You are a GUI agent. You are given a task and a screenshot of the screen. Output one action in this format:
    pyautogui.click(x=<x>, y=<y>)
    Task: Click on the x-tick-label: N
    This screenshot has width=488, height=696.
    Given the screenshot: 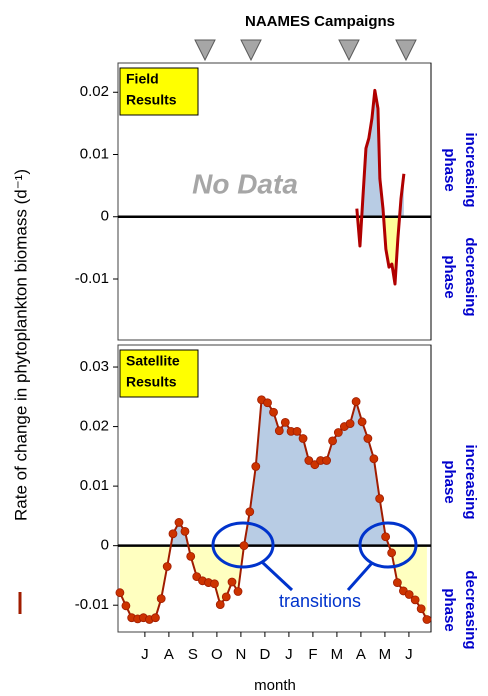 What is the action you would take?
    pyautogui.click(x=240, y=654)
    